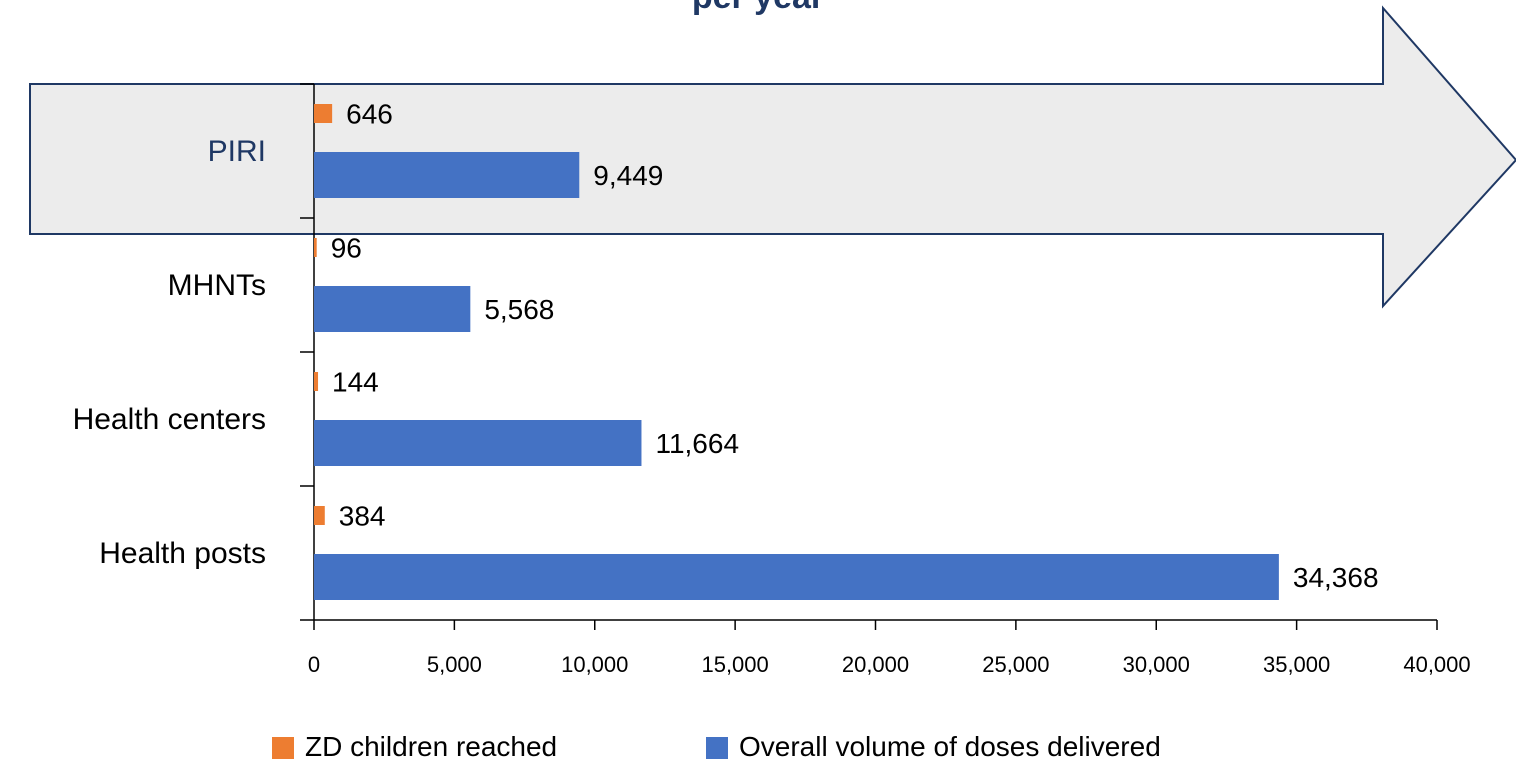  I want to click on category-label: Health centers, so click(169, 419).